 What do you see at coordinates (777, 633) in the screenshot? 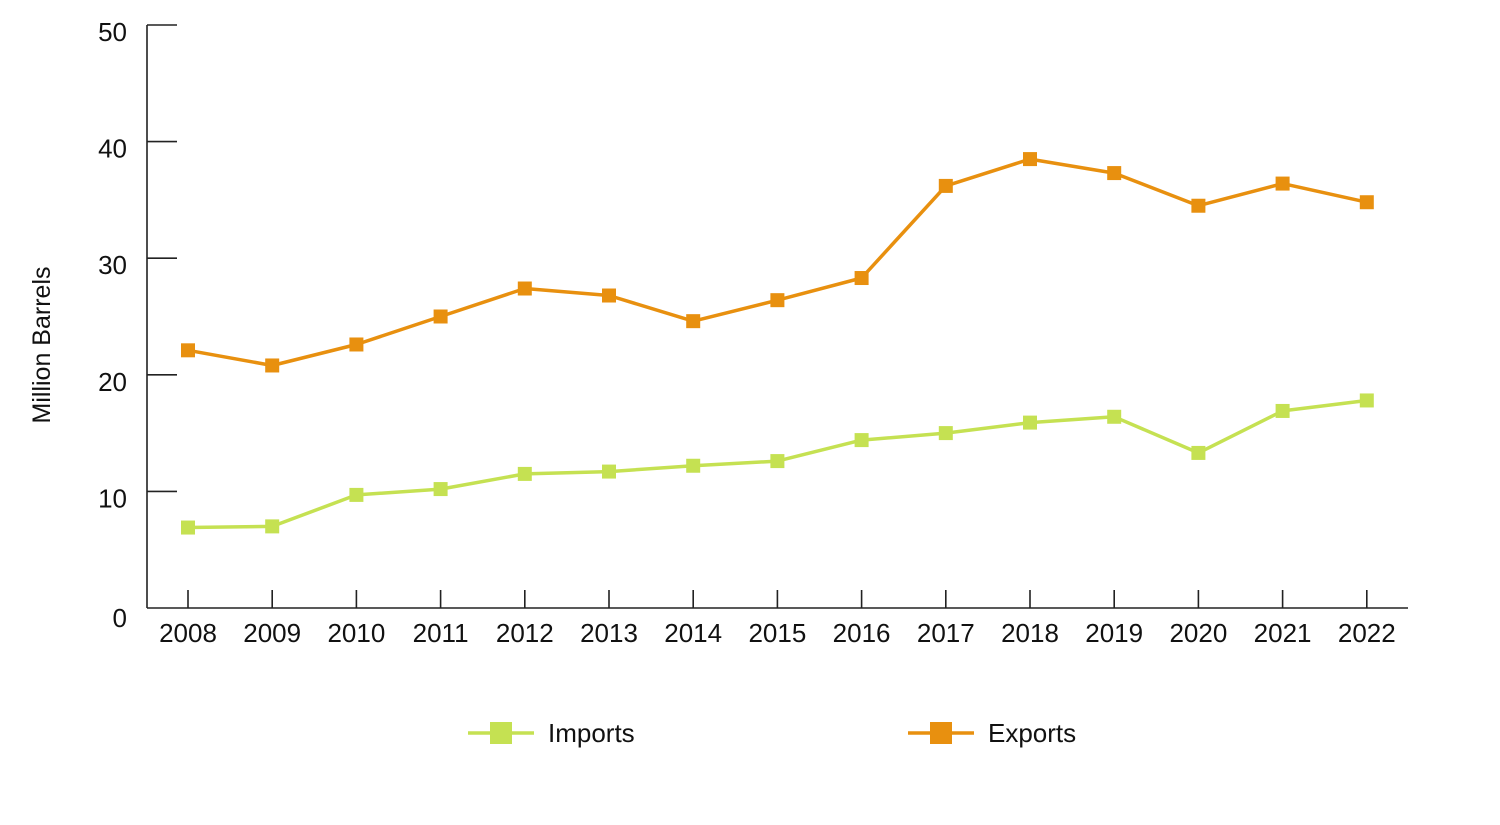
I see `x-tick-label: 2015` at bounding box center [777, 633].